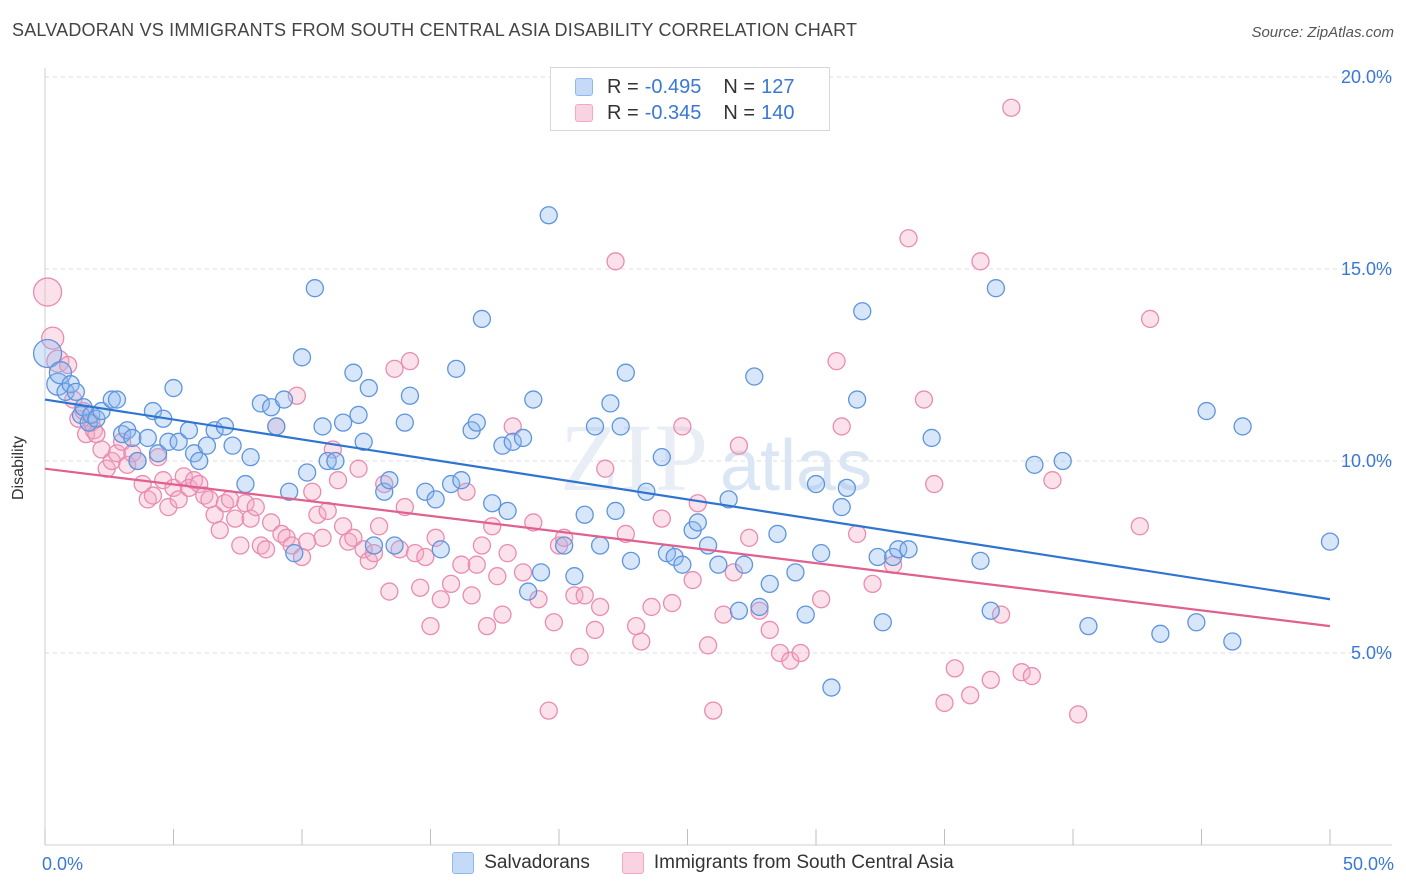  I want to click on legend-r-label: R =, so click(623, 112).